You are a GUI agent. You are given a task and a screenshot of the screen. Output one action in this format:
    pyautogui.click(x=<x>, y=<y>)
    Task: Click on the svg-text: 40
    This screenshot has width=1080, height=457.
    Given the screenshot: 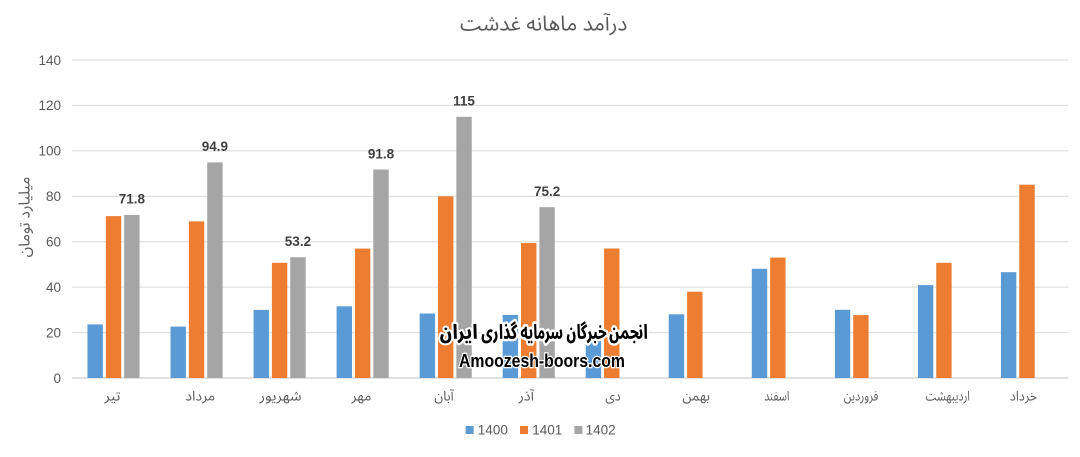 What is the action you would take?
    pyautogui.click(x=53, y=287)
    